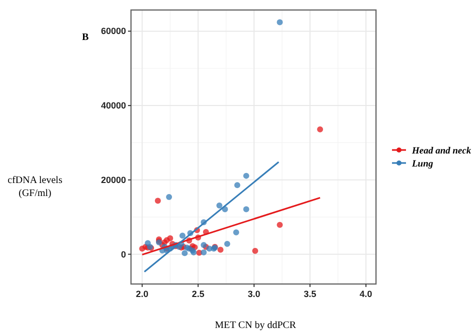 This screenshot has height=336, width=474. What do you see at coordinates (123, 254) in the screenshot?
I see `y-tick-label: 0` at bounding box center [123, 254].